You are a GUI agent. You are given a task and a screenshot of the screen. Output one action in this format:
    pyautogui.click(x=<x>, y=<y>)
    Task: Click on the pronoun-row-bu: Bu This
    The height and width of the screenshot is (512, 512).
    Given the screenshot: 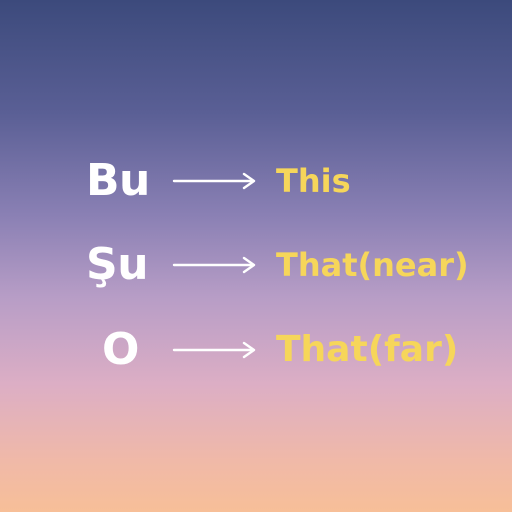 What is the action you would take?
    pyautogui.click(x=256, y=181)
    